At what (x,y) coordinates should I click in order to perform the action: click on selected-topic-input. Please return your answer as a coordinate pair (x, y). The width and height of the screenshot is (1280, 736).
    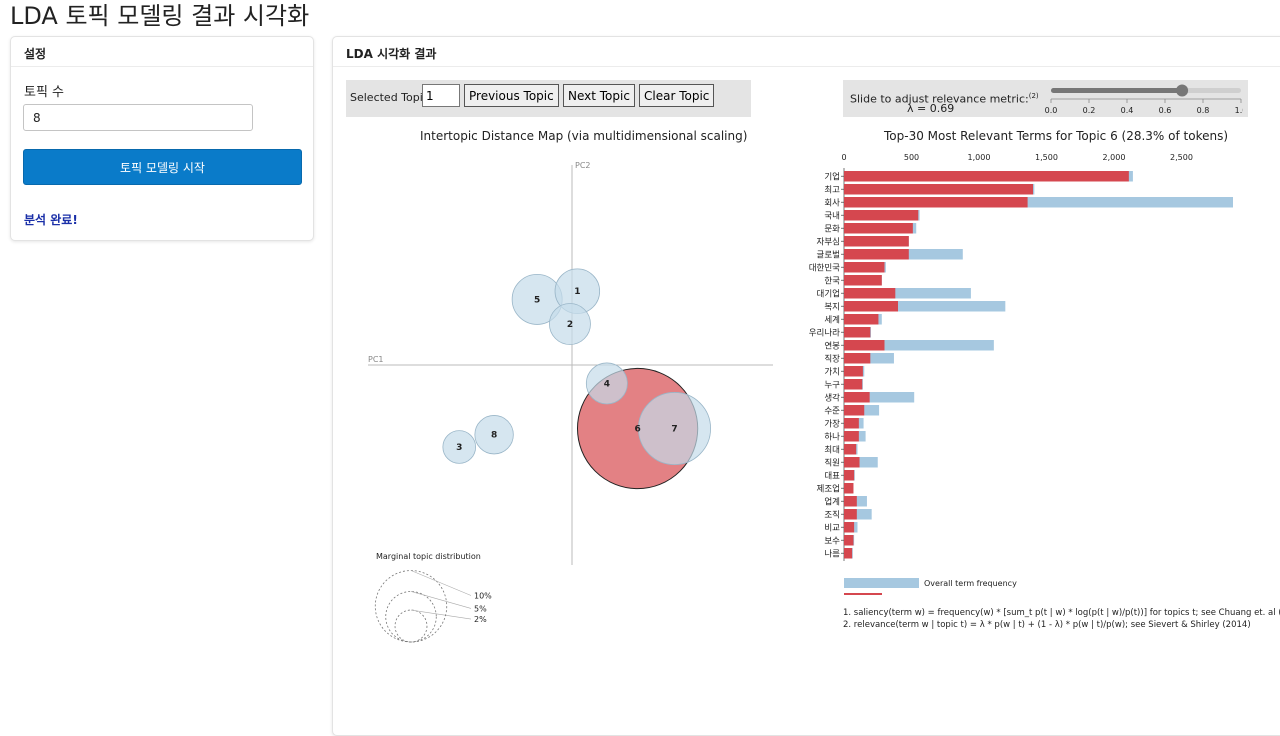
    Looking at the image, I should click on (441, 95).